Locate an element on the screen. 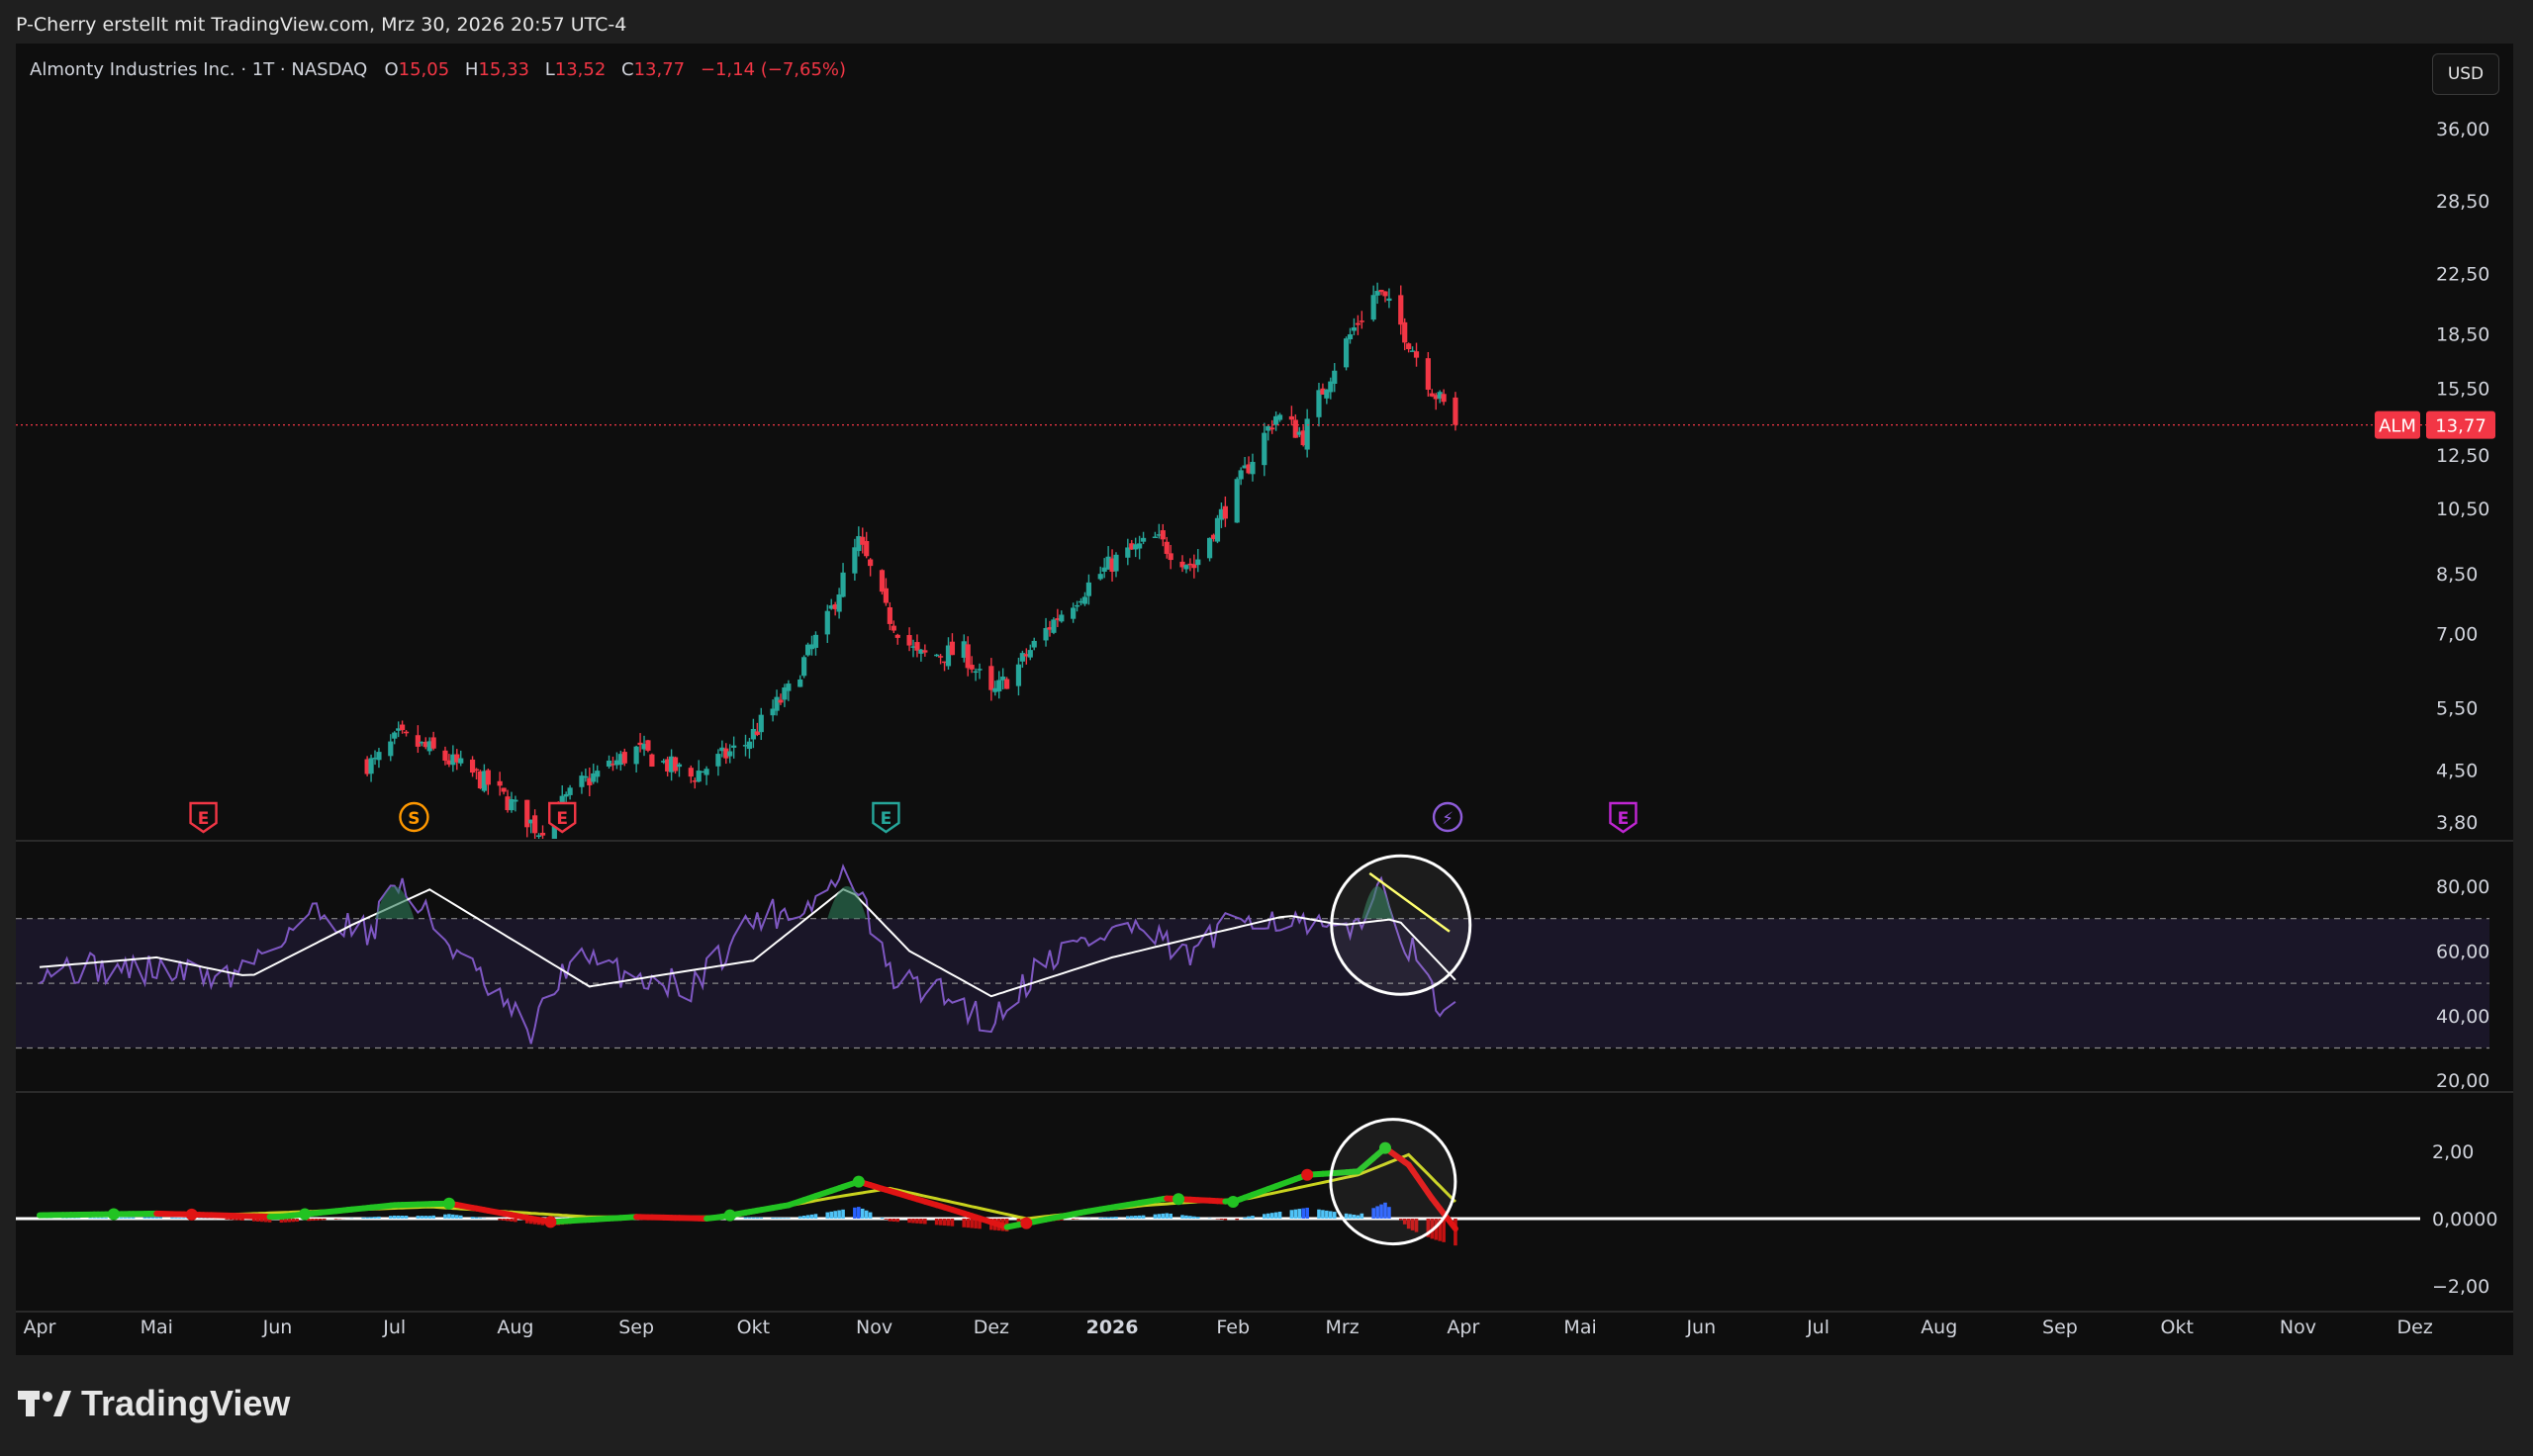 The image size is (2533, 1456). time-axis-tick: Nov is located at coordinates (874, 1327).